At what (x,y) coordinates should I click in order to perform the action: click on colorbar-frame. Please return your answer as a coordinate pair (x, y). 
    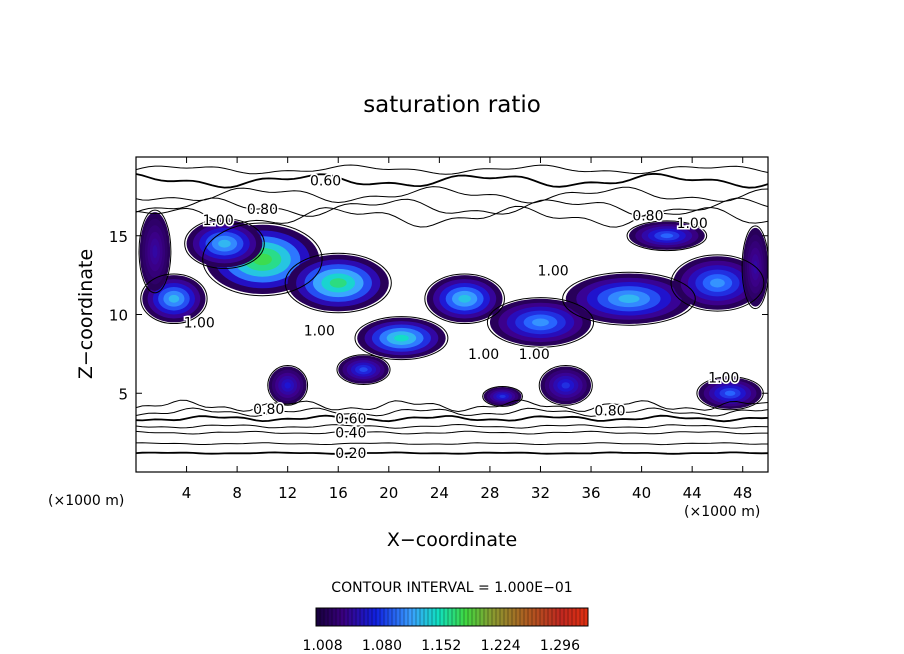
    Looking at the image, I should click on (452, 617).